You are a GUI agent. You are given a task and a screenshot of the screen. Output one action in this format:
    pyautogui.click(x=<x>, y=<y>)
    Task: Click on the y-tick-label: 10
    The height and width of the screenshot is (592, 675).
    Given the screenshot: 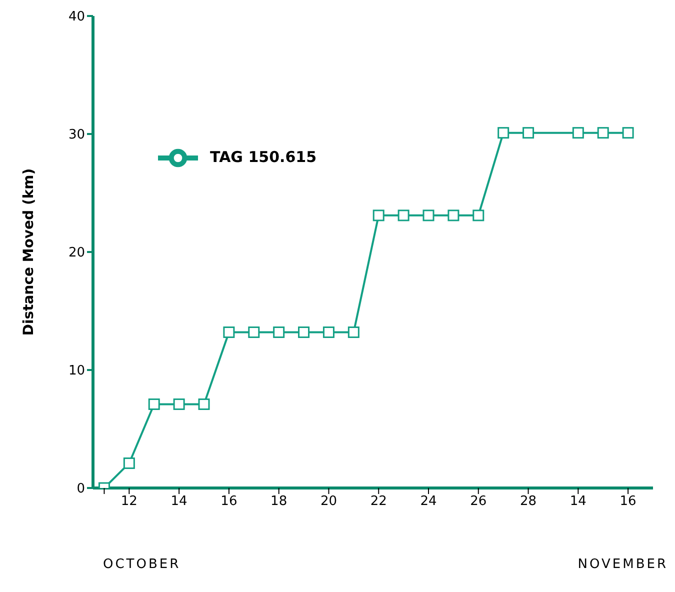 What is the action you would take?
    pyautogui.click(x=76, y=371)
    